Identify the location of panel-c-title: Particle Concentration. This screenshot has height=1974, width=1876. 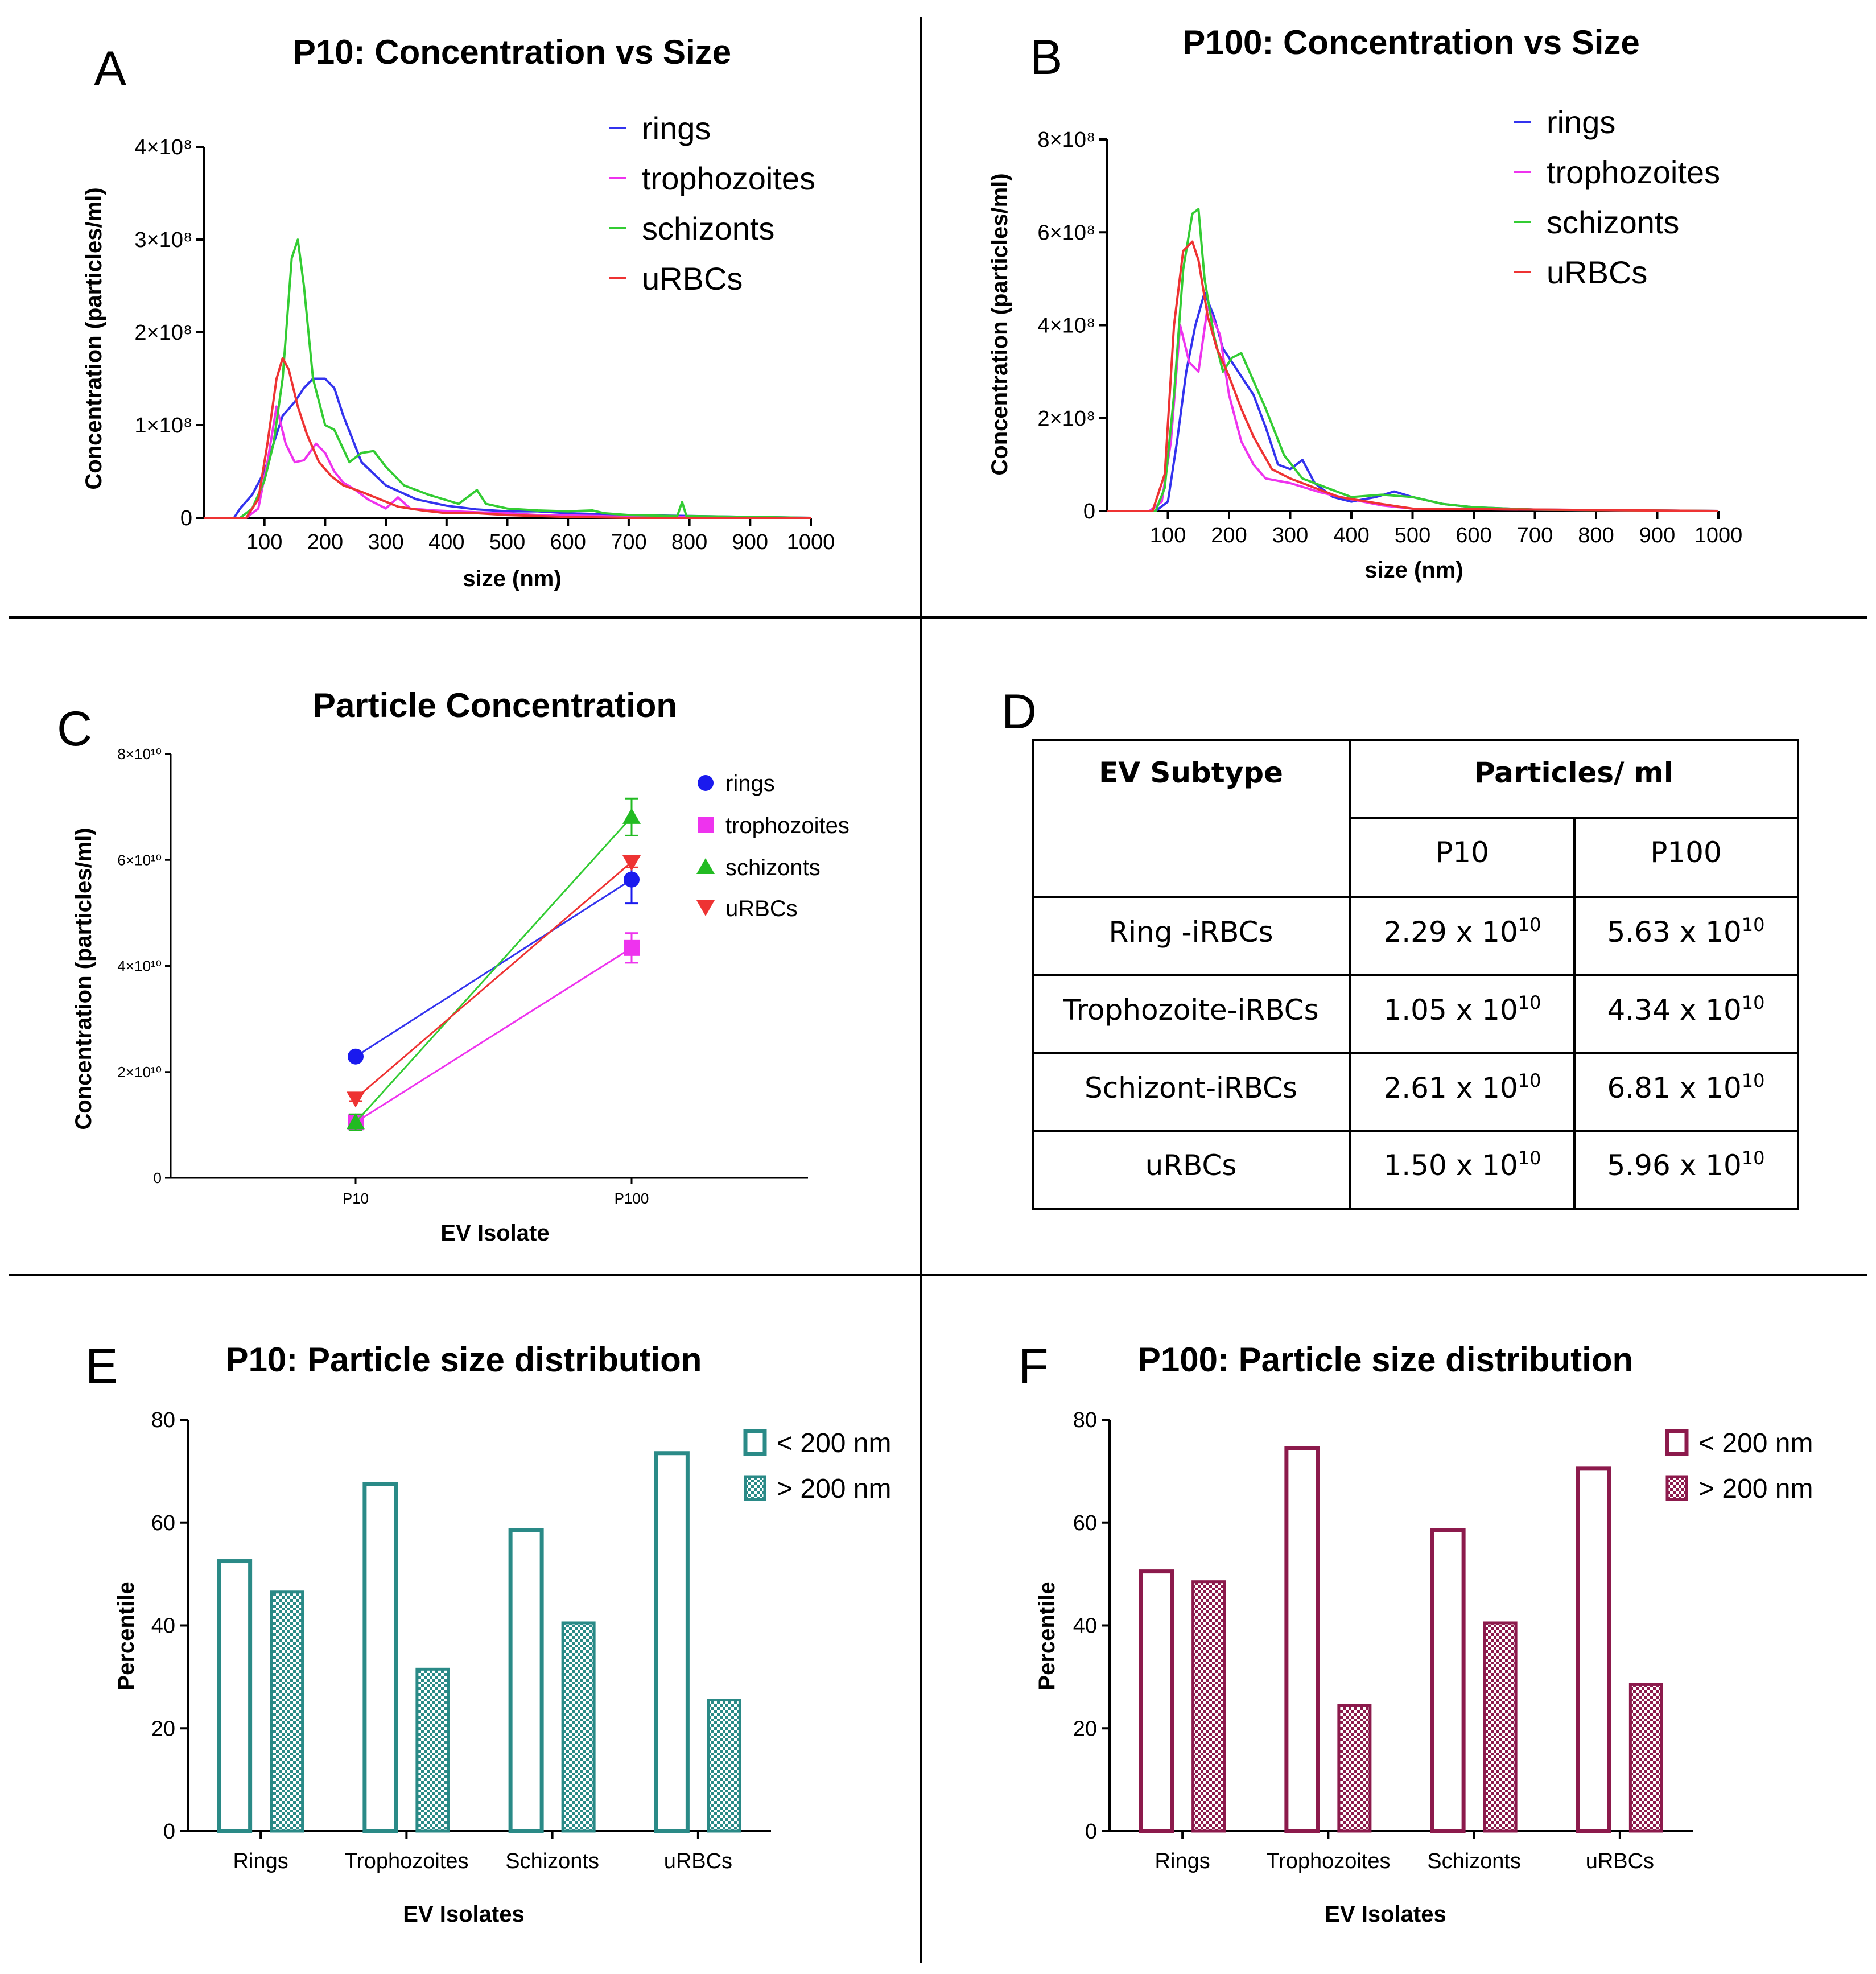
(495, 705).